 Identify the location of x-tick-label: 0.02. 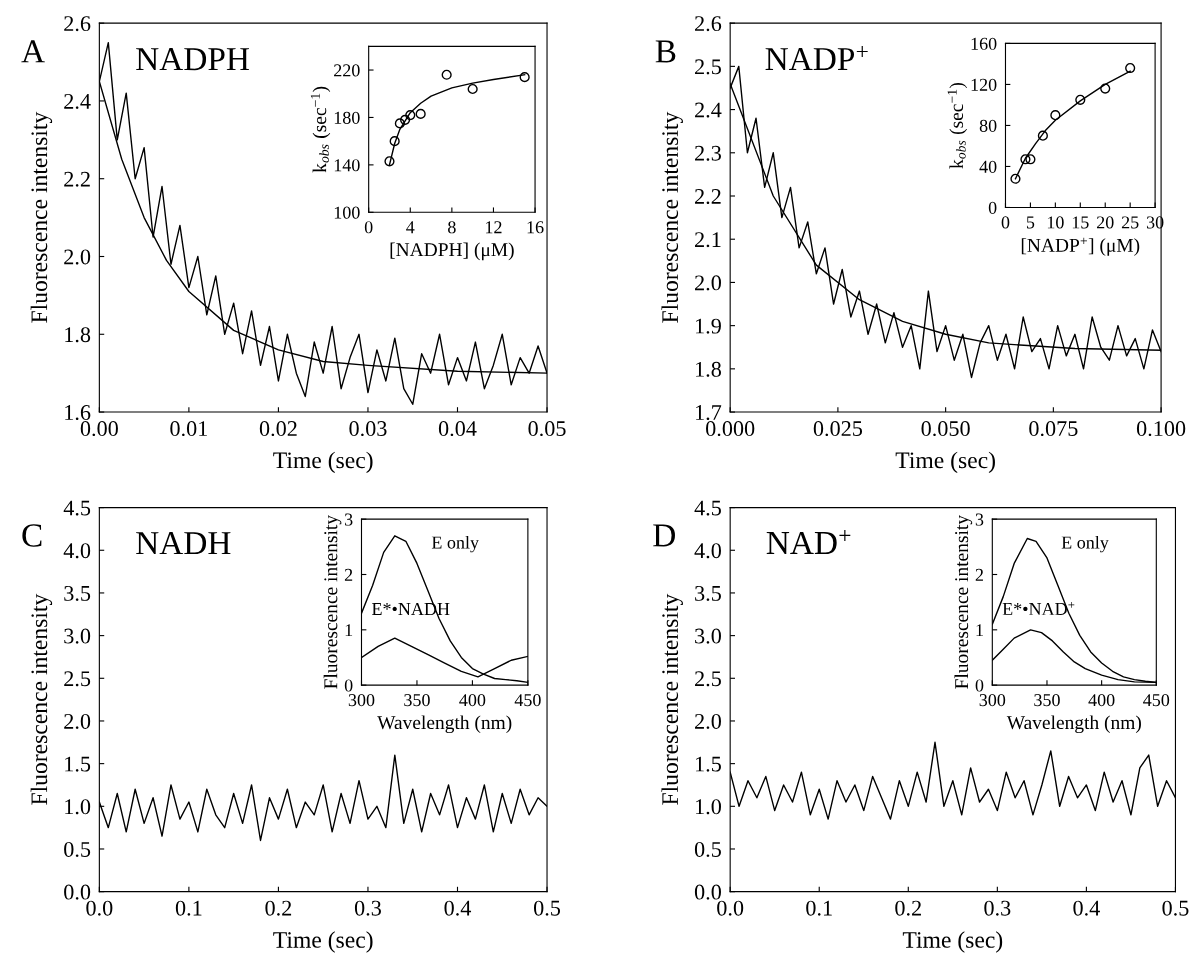
(278, 429).